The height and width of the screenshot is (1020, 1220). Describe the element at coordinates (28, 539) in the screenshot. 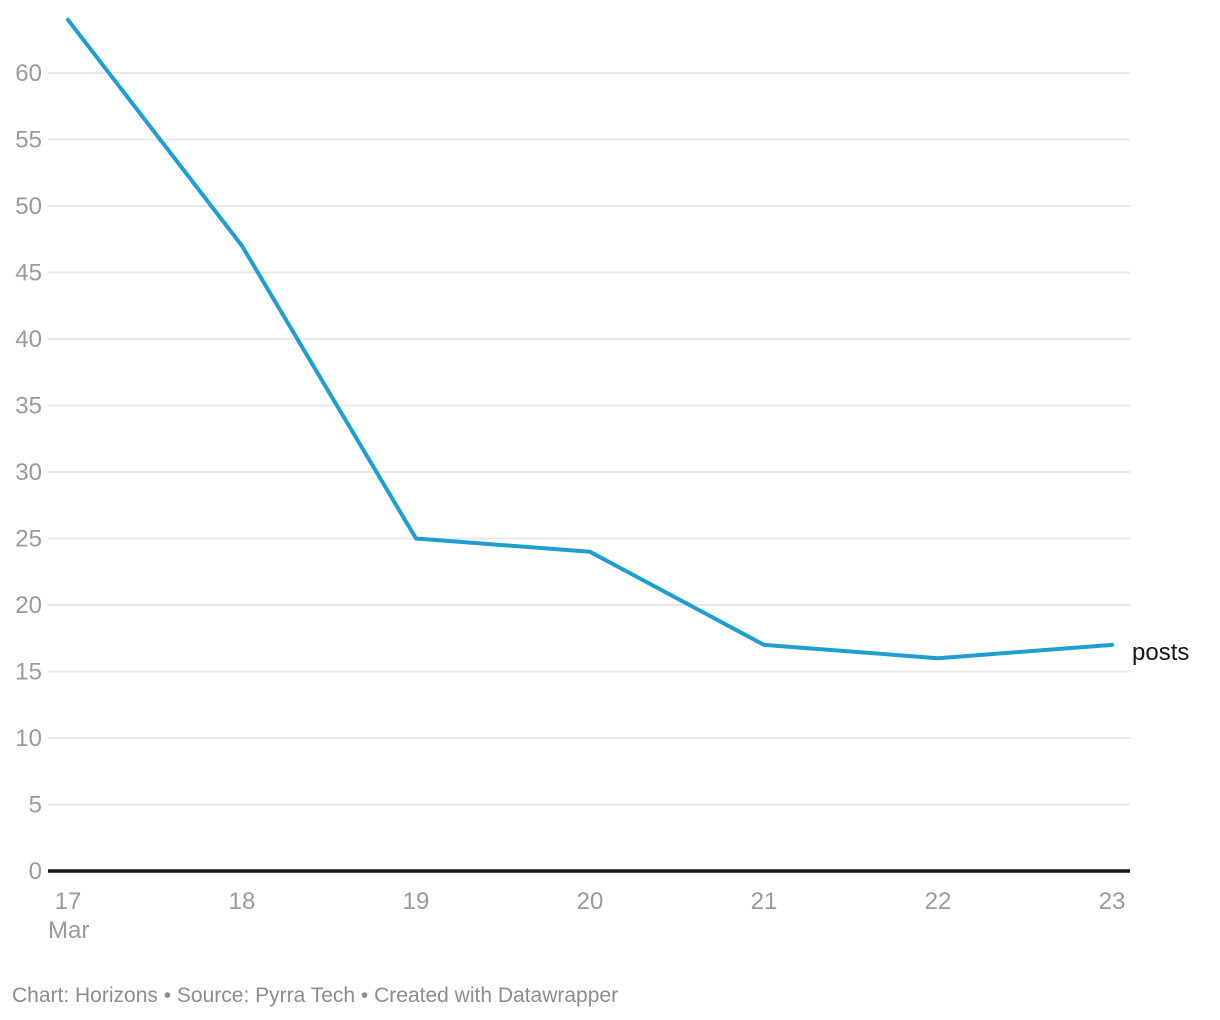

I see `y-tick-label: 25` at that location.